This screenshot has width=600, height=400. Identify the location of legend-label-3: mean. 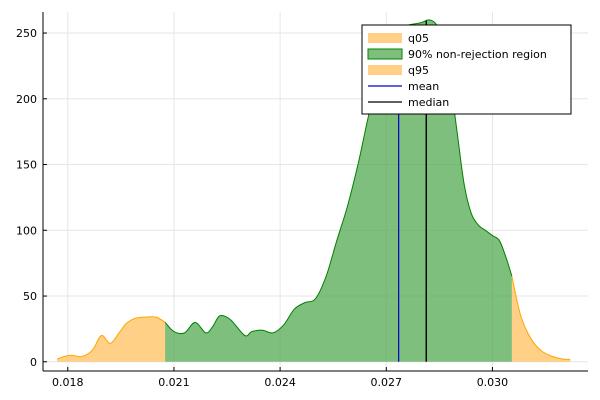
(423, 86).